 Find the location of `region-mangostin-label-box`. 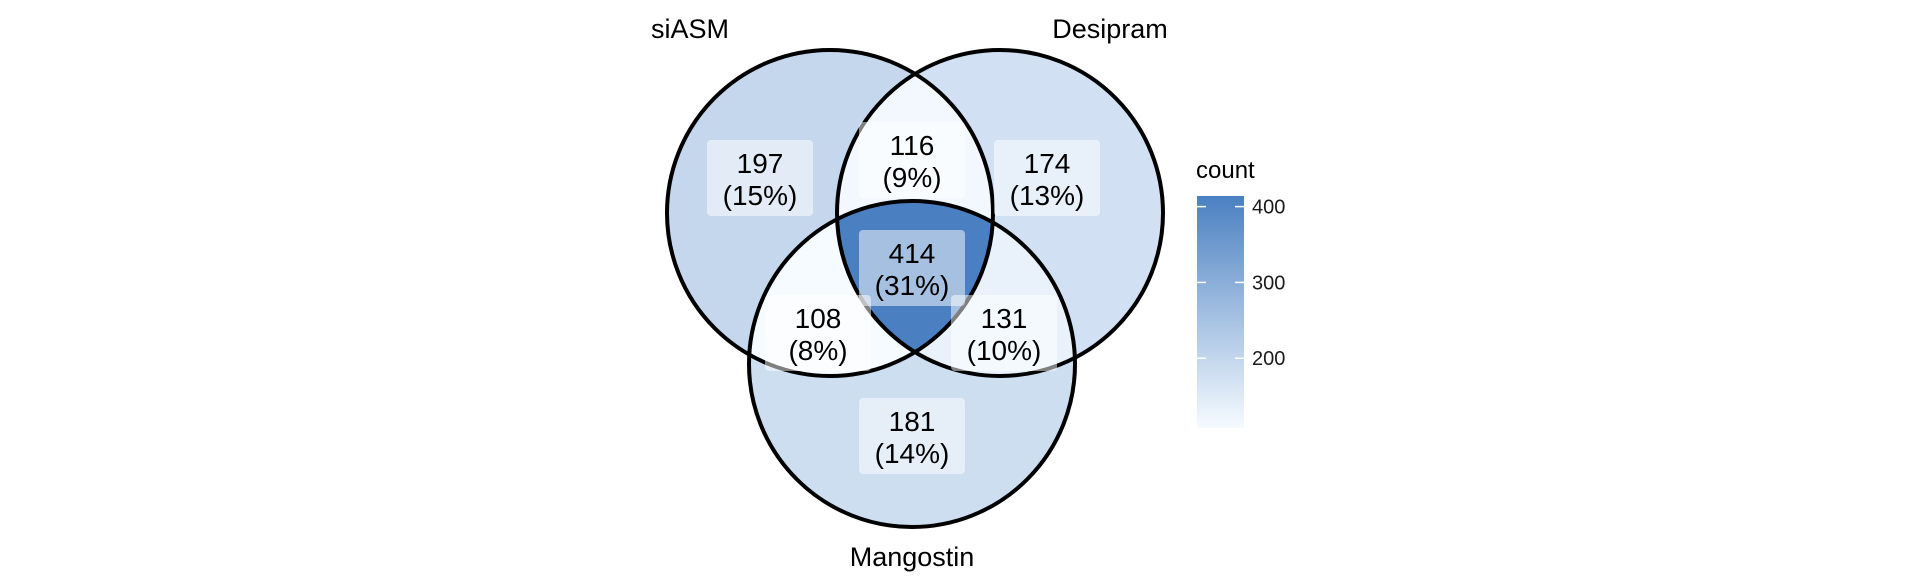

region-mangostin-label-box is located at coordinates (912, 436).